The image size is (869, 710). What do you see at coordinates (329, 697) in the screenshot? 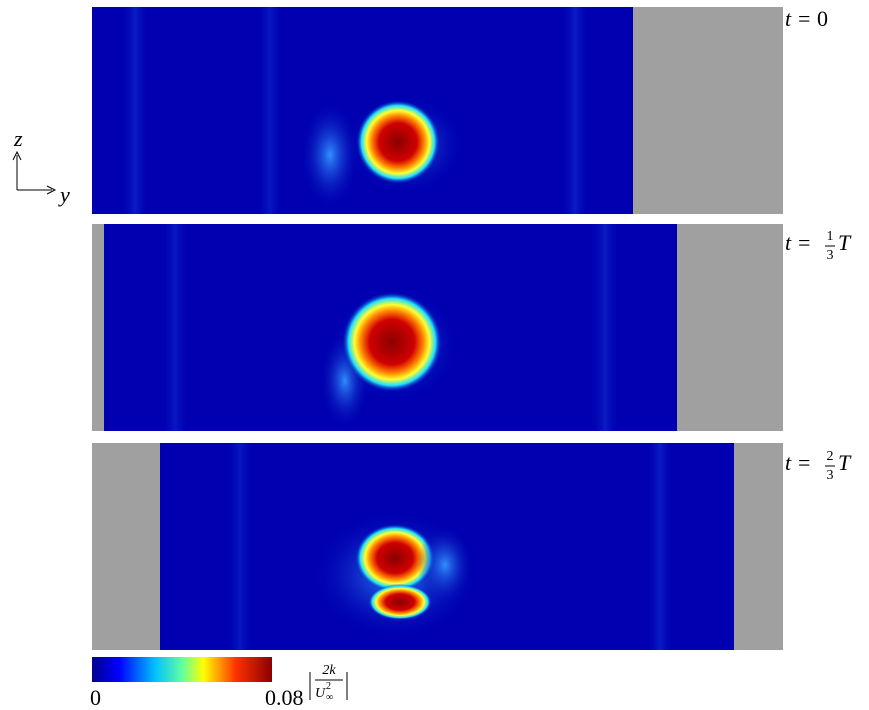
I see `denominator-sub: ∞` at bounding box center [329, 697].